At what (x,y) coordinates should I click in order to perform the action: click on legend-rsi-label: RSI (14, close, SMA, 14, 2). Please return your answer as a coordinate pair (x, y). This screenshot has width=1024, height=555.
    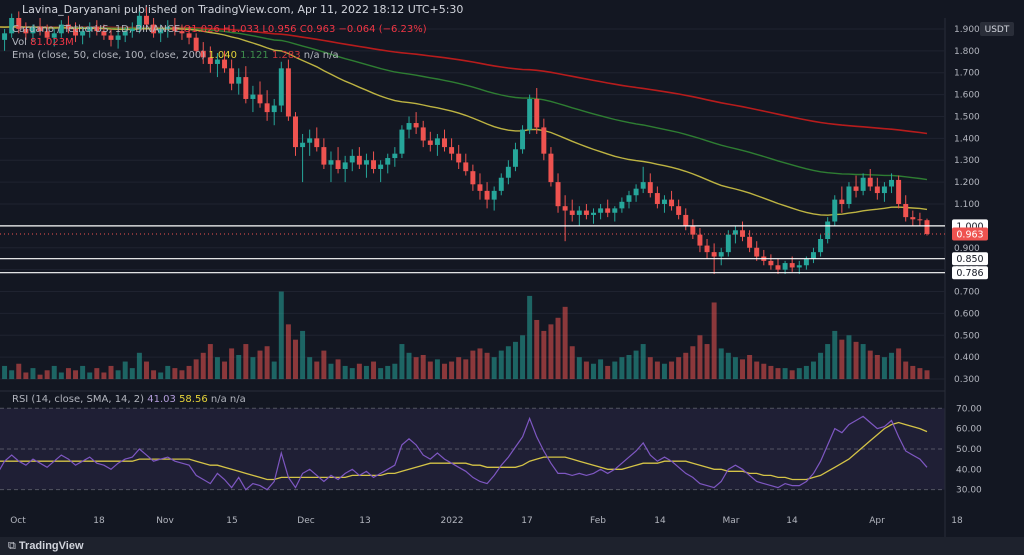
    Looking at the image, I should click on (78, 399).